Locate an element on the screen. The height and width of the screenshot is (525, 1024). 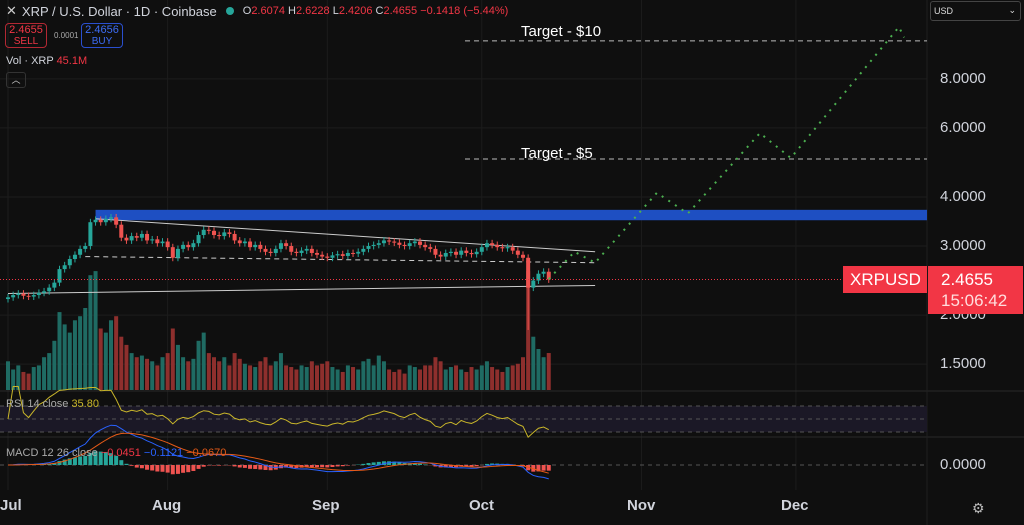
buy-button: 2.4656 BUY is located at coordinates (102, 35).